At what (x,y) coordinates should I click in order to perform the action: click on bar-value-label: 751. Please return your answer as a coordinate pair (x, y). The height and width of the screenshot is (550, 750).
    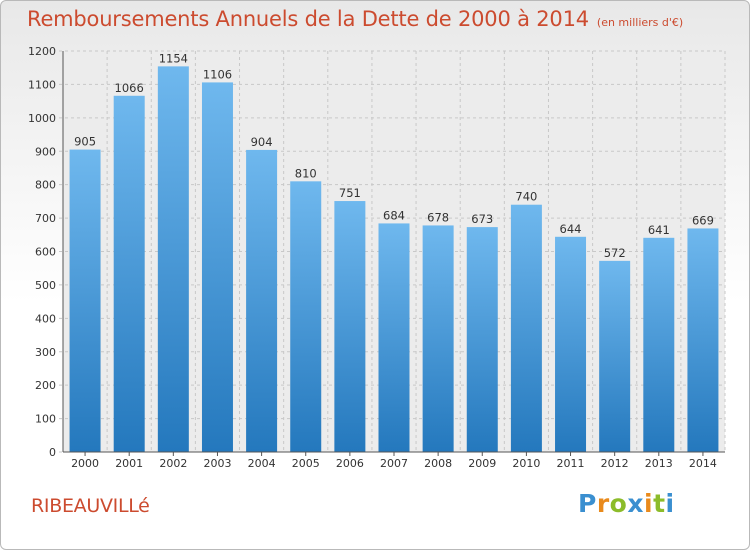
    Looking at the image, I should click on (350, 193).